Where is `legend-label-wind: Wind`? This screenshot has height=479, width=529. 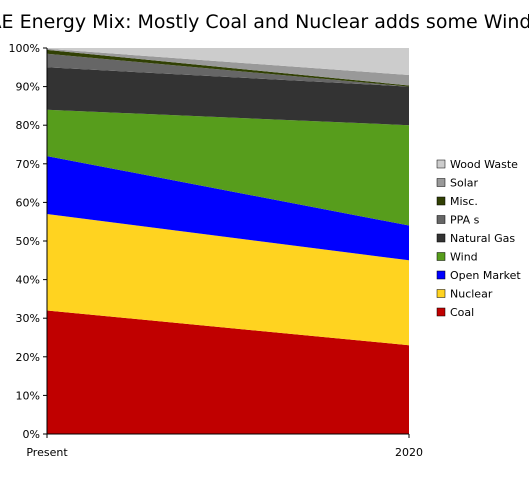 legend-label-wind: Wind is located at coordinates (464, 257).